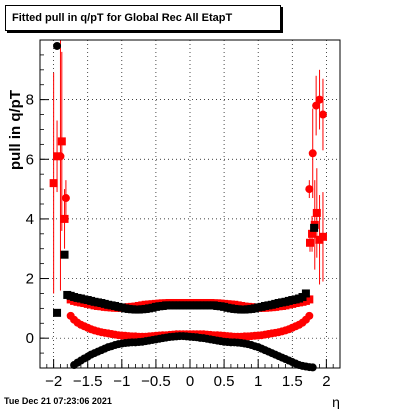 The width and height of the screenshot is (400, 409). Describe the element at coordinates (53, 381) in the screenshot. I see `x-tick-label: −2` at that location.